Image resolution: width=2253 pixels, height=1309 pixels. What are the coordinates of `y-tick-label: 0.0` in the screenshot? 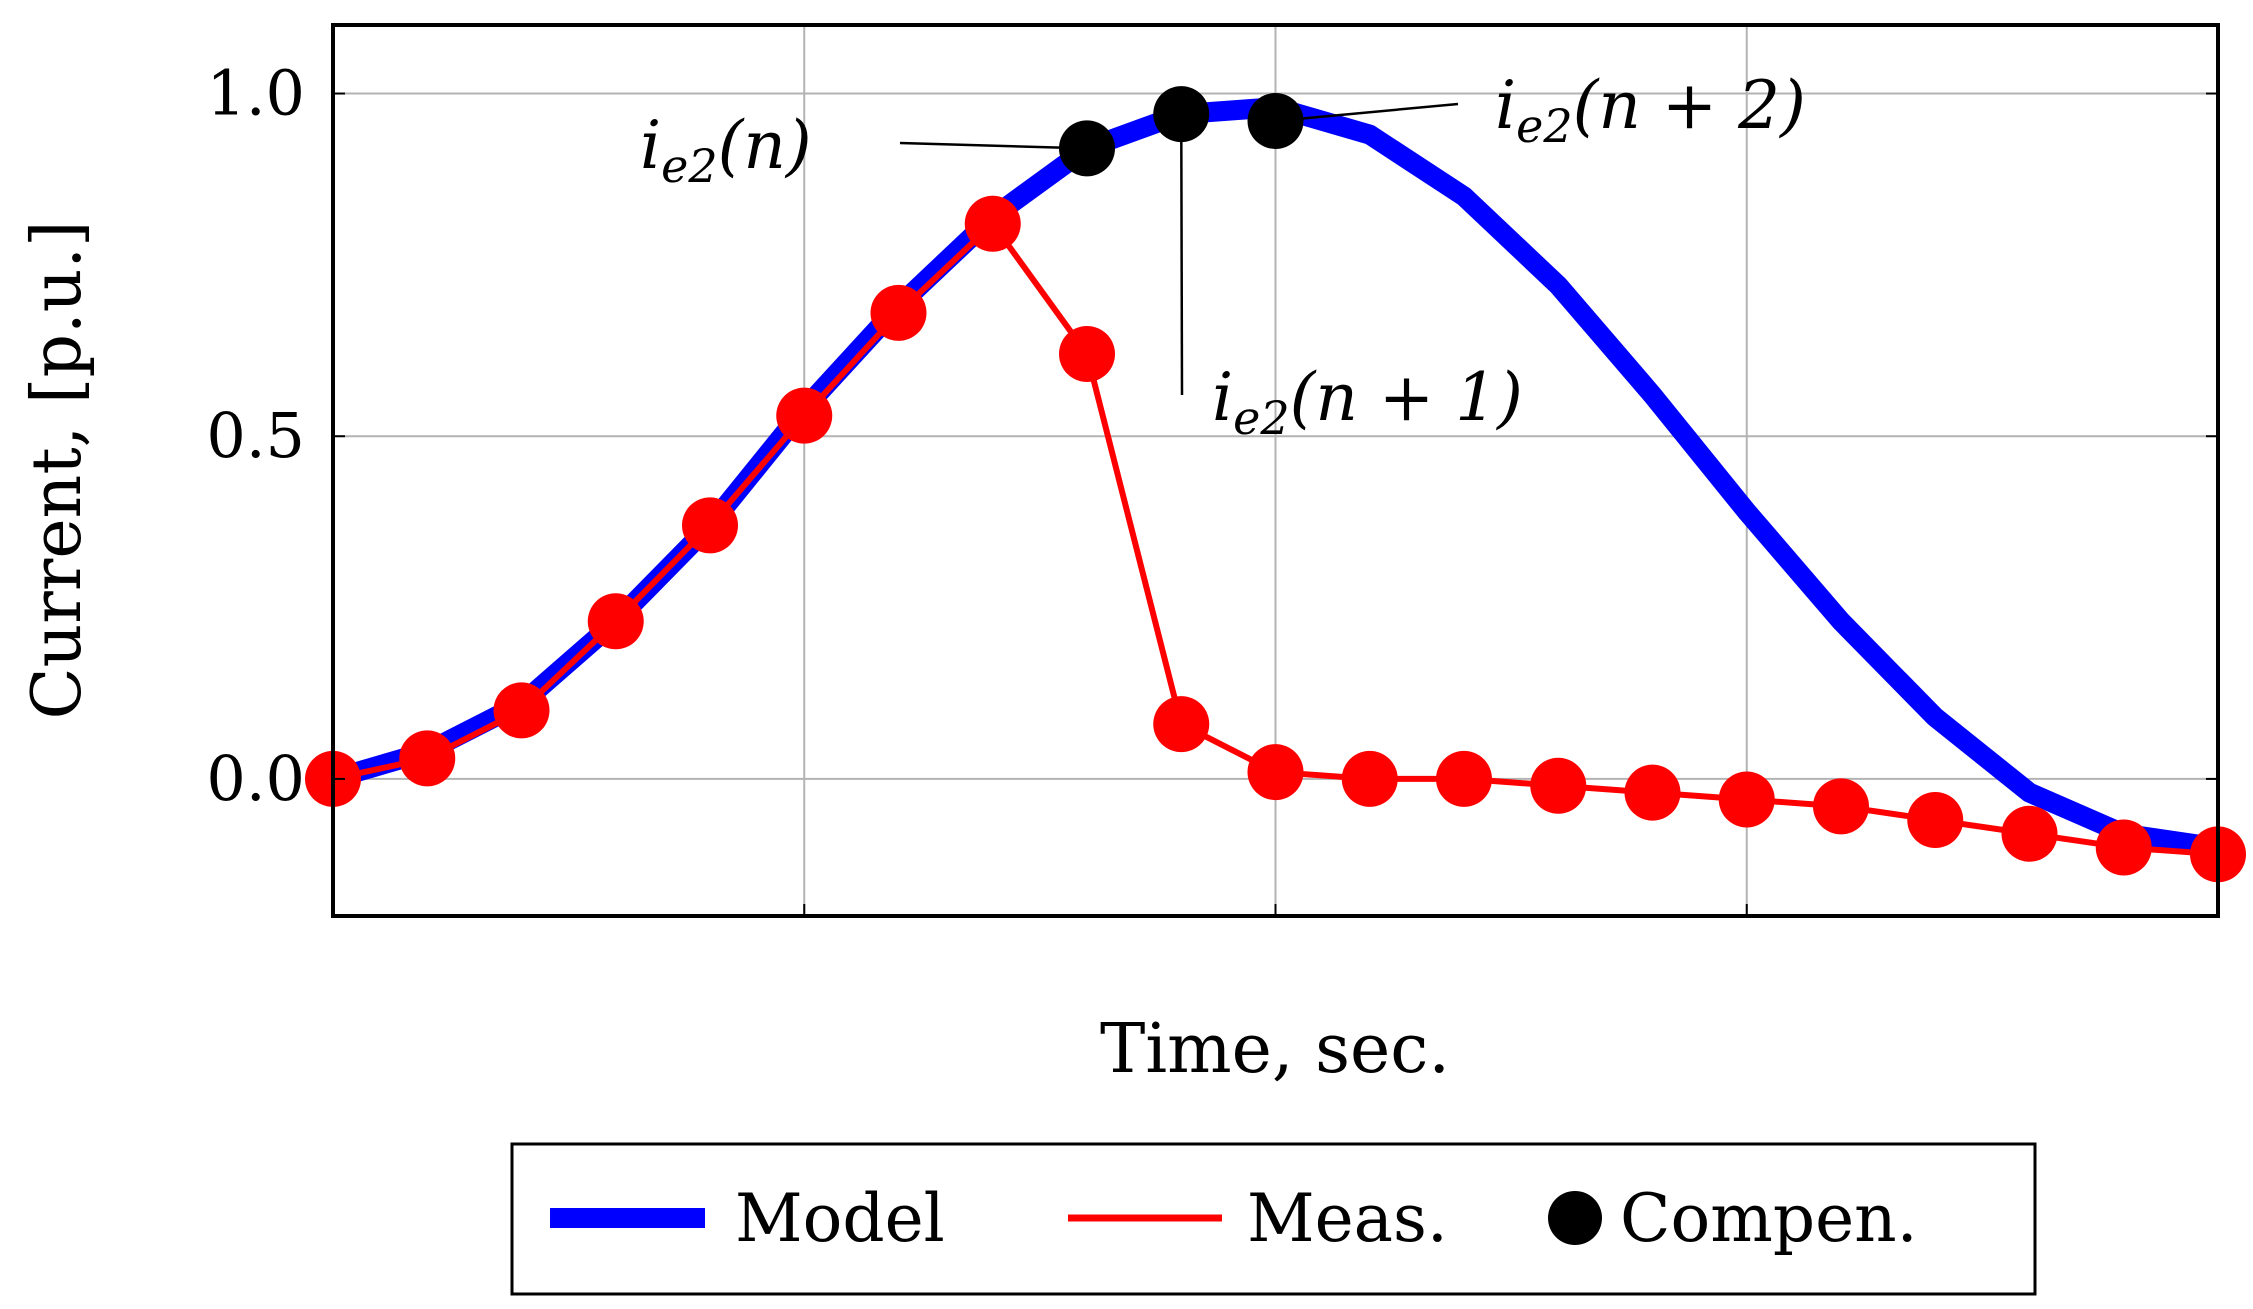 It's located at (255, 778).